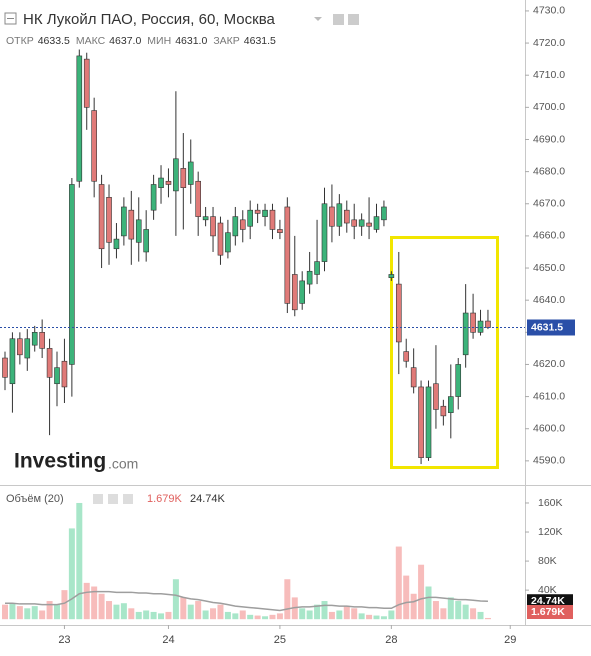 The image size is (591, 656). I want to click on last-price-box, so click(551, 327).